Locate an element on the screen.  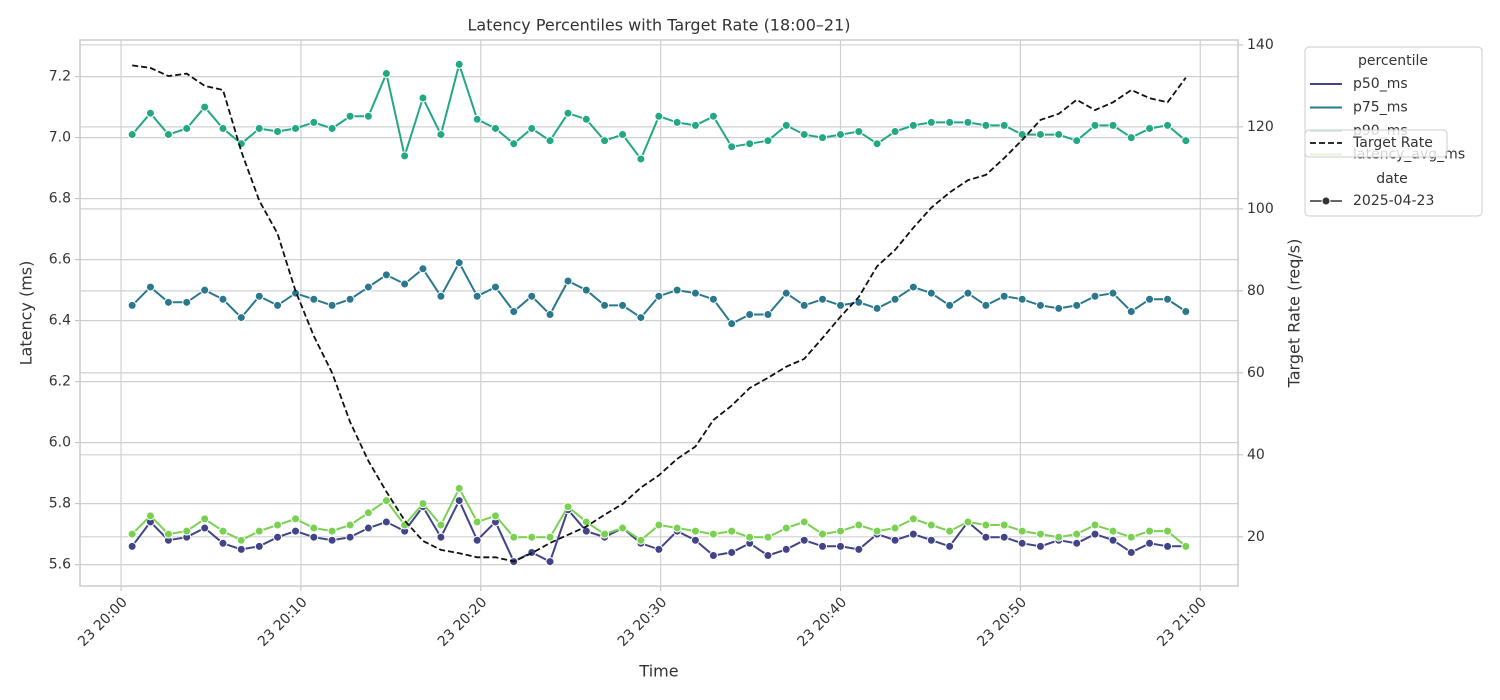
y-tick-label: 7.2 is located at coordinates (60, 77).